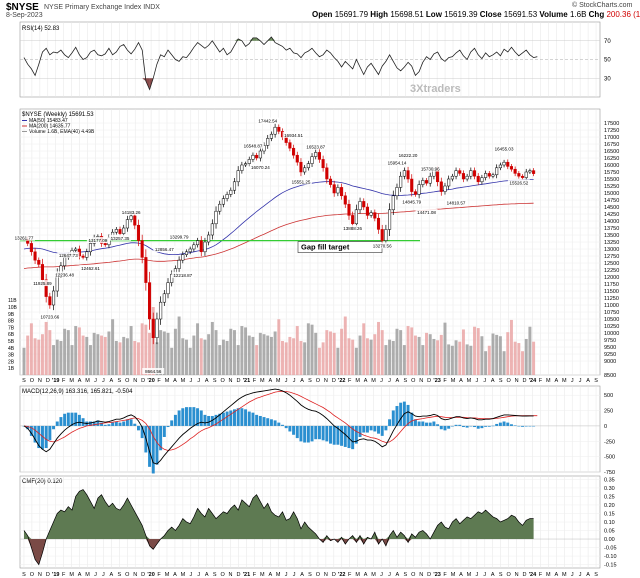  I want to click on rsi-y-tick: 30, so click(607, 79).